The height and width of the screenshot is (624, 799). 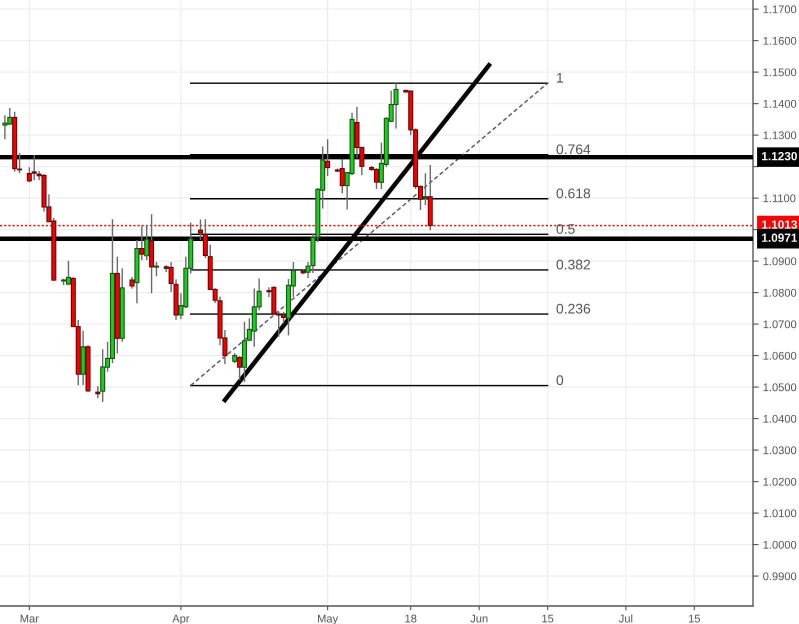 What do you see at coordinates (410, 618) in the screenshot?
I see `x-tick-label: 18` at bounding box center [410, 618].